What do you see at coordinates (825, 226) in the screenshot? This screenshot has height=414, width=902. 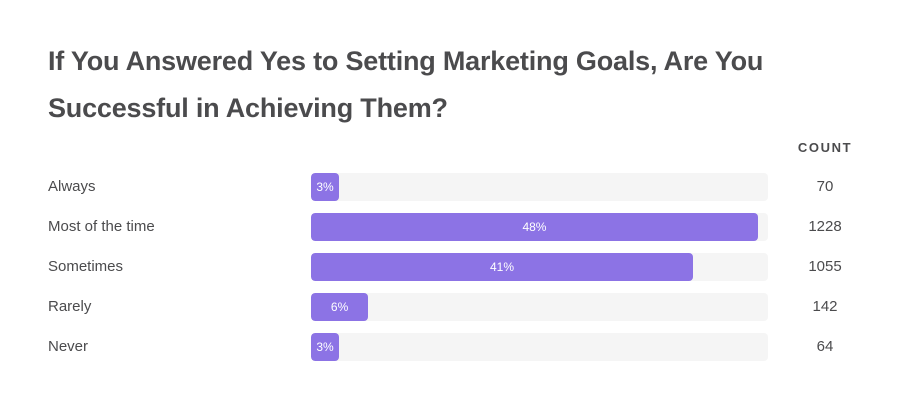 I see `count-value: 1228` at bounding box center [825, 226].